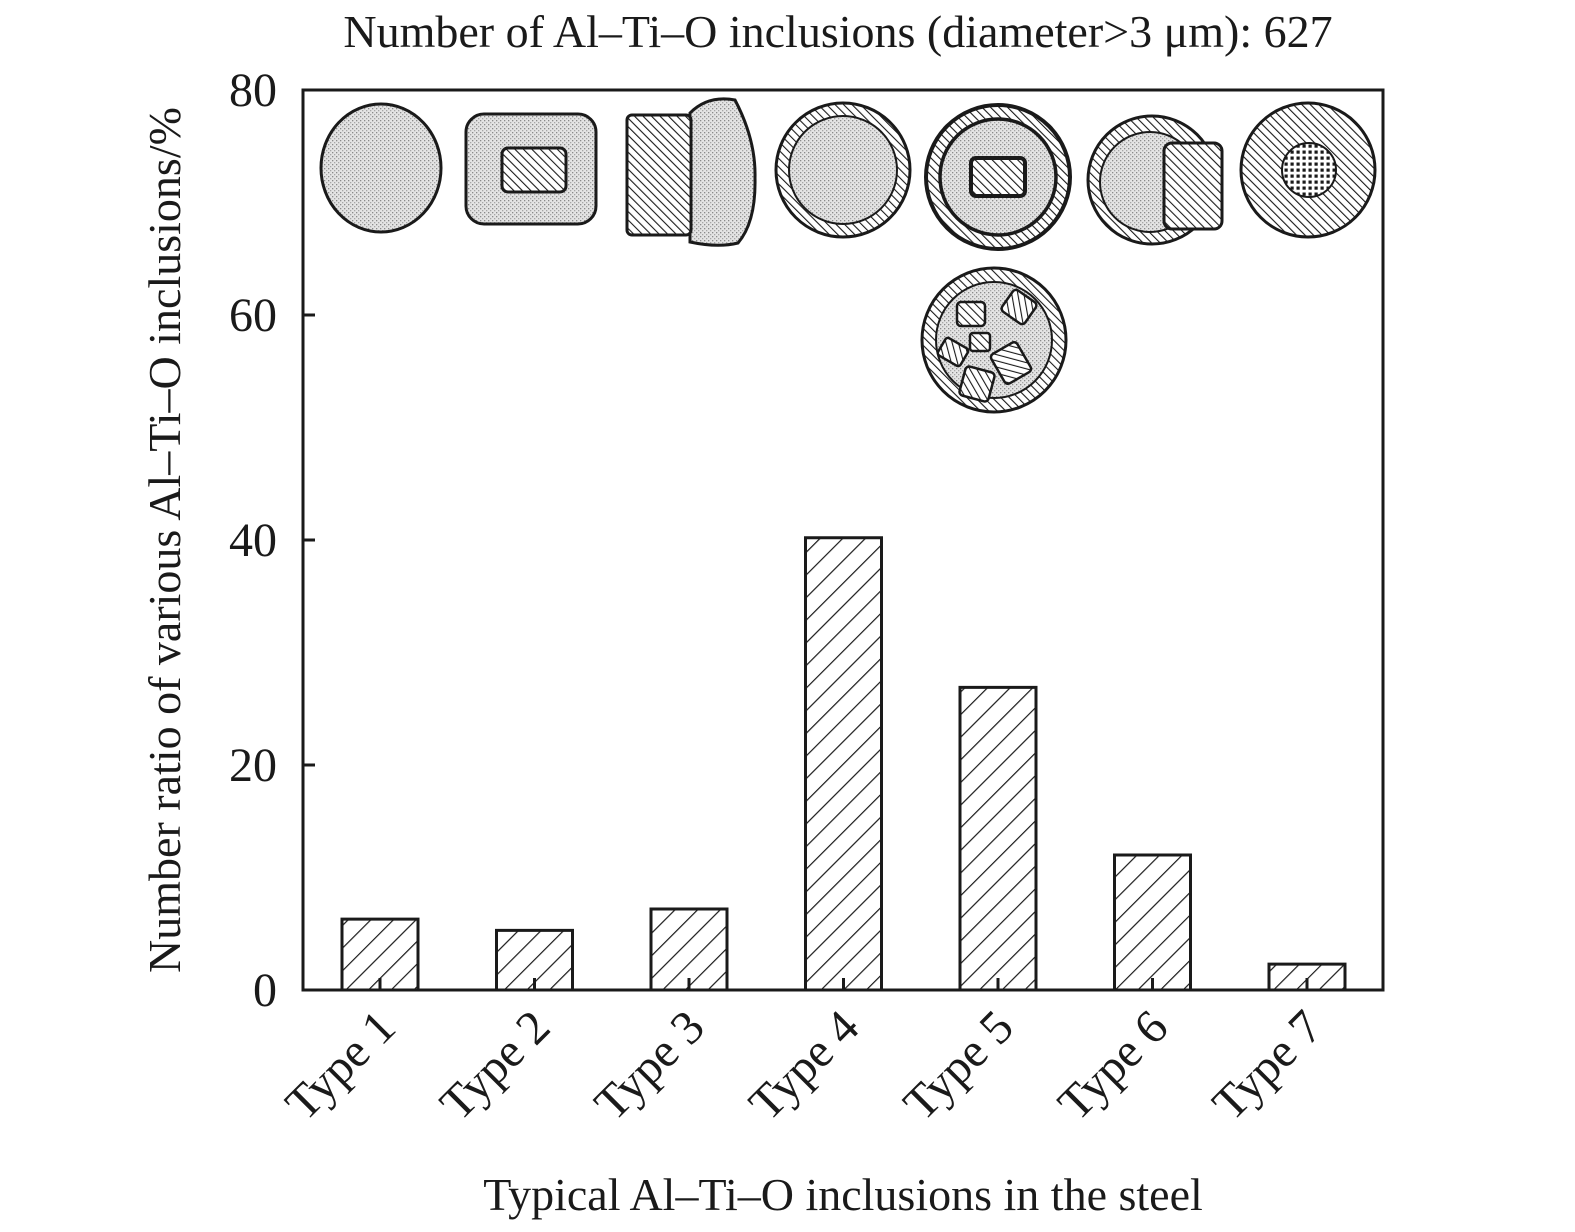 The width and height of the screenshot is (1575, 1232). Describe the element at coordinates (253, 315) in the screenshot. I see `y-tick-label: 60` at that location.